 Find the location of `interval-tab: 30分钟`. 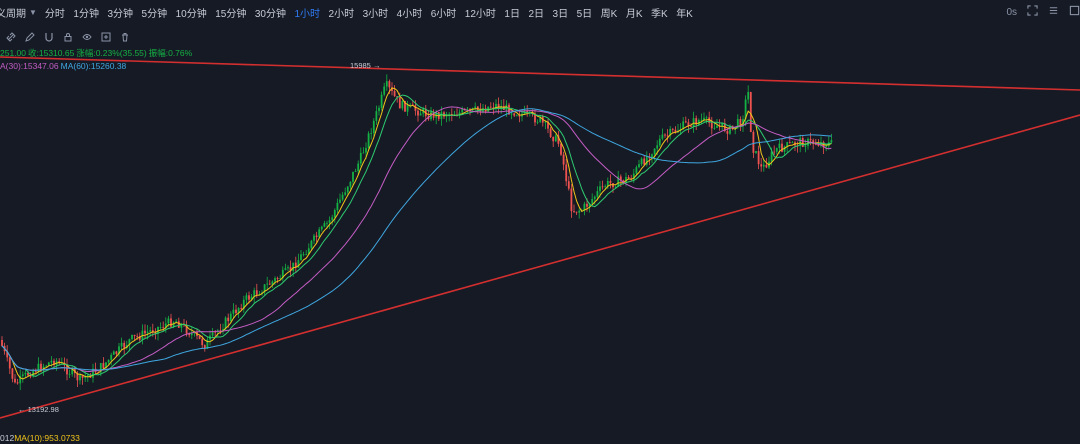

interval-tab: 30分钟 is located at coordinates (270, 14).